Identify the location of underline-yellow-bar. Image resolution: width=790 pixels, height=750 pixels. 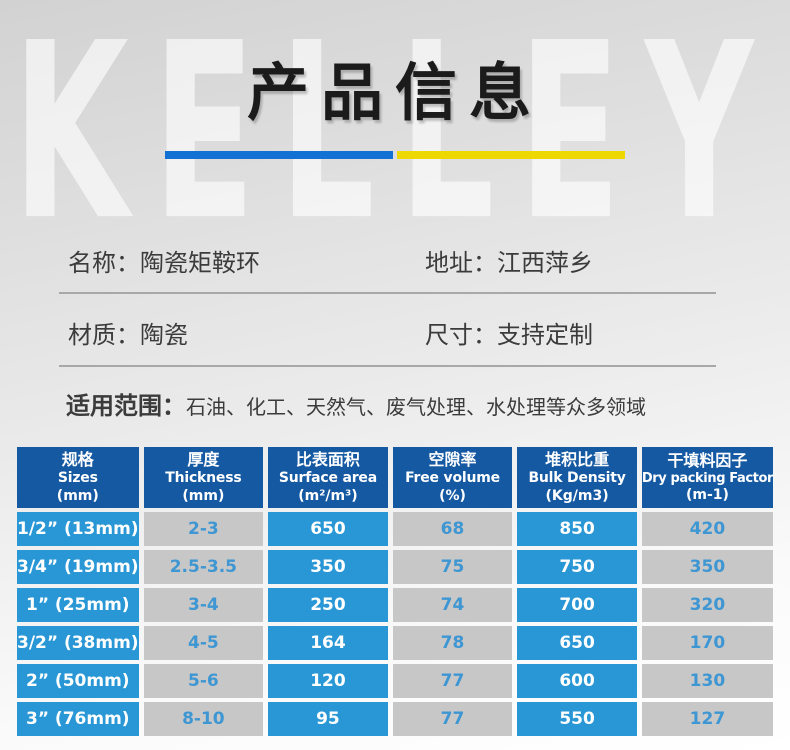
(511, 155).